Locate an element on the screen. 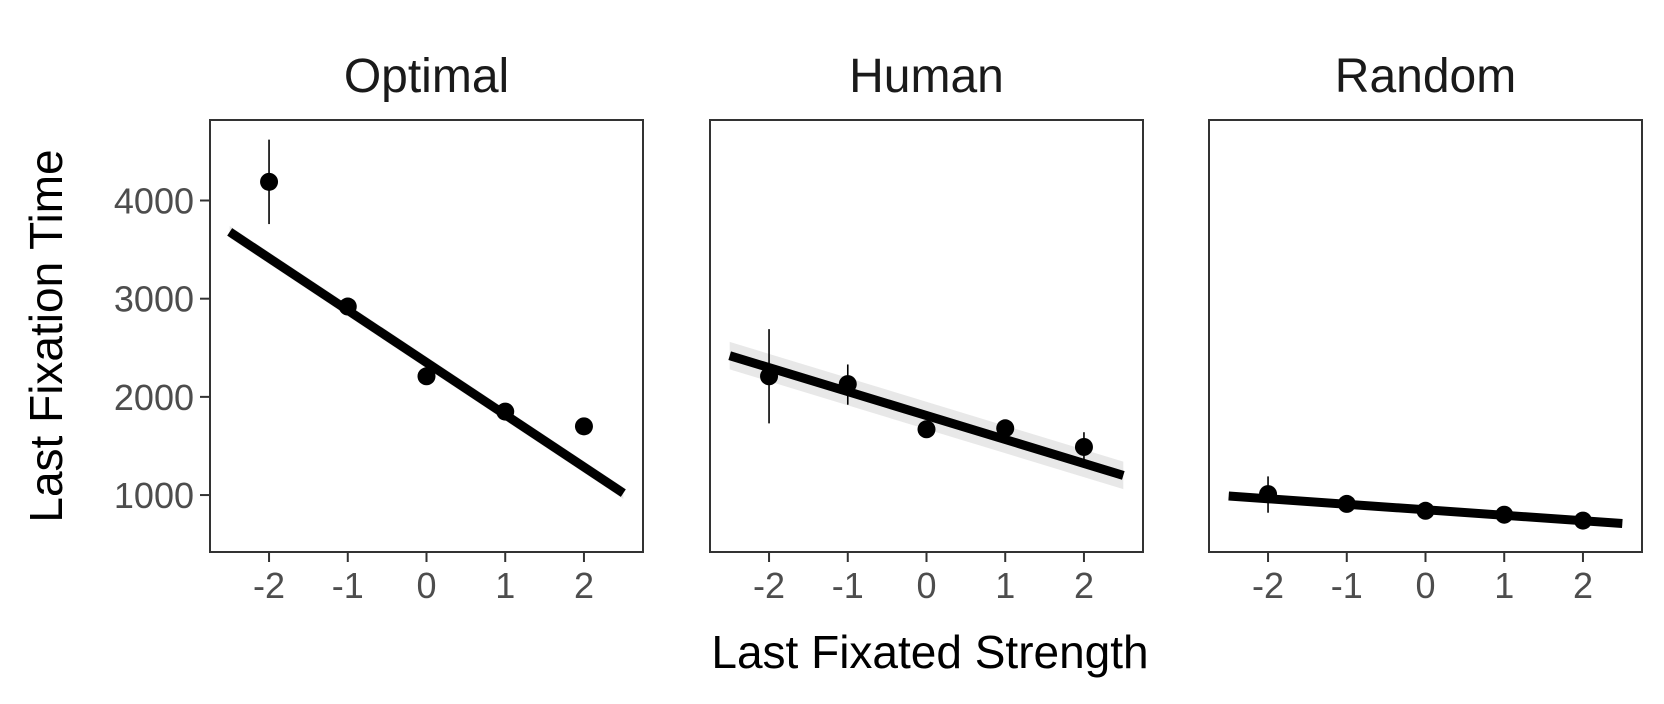 The image size is (1664, 704). y-axis-title-group: Last Fixation Time is located at coordinates (46, 335).